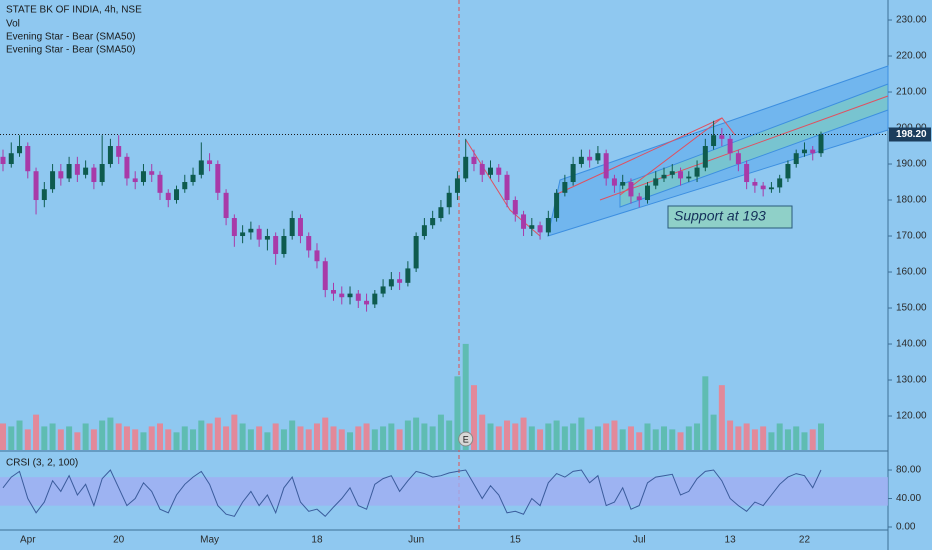 The image size is (932, 550). I want to click on x-tick-label: 15, so click(516, 540).